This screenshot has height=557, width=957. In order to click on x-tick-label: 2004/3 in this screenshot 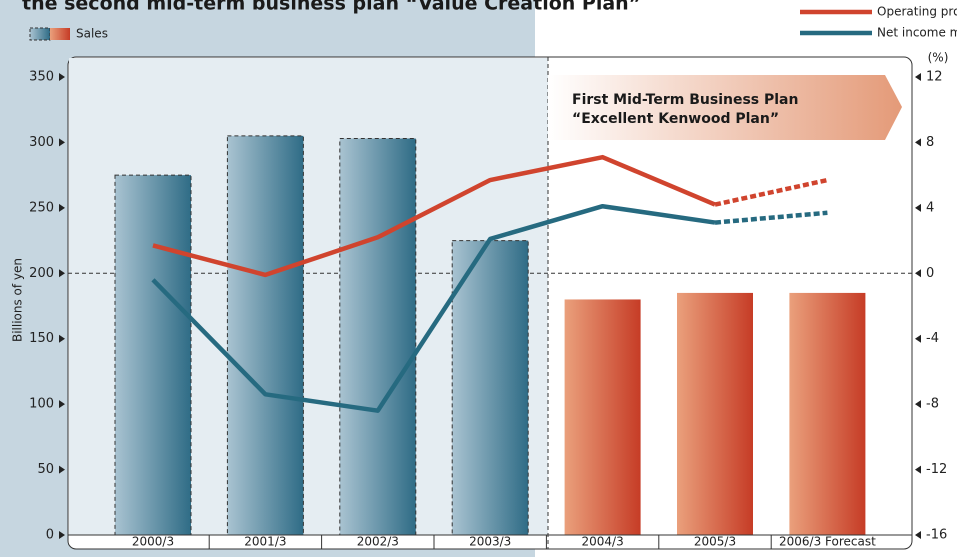, I will do `click(602, 542)`.